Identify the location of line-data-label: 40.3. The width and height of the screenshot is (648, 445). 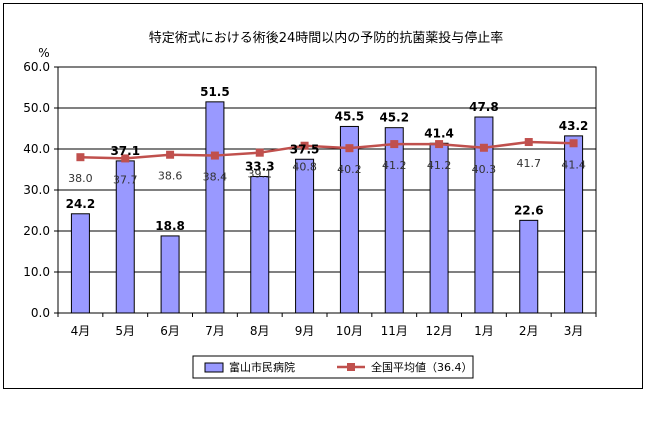
(484, 169).